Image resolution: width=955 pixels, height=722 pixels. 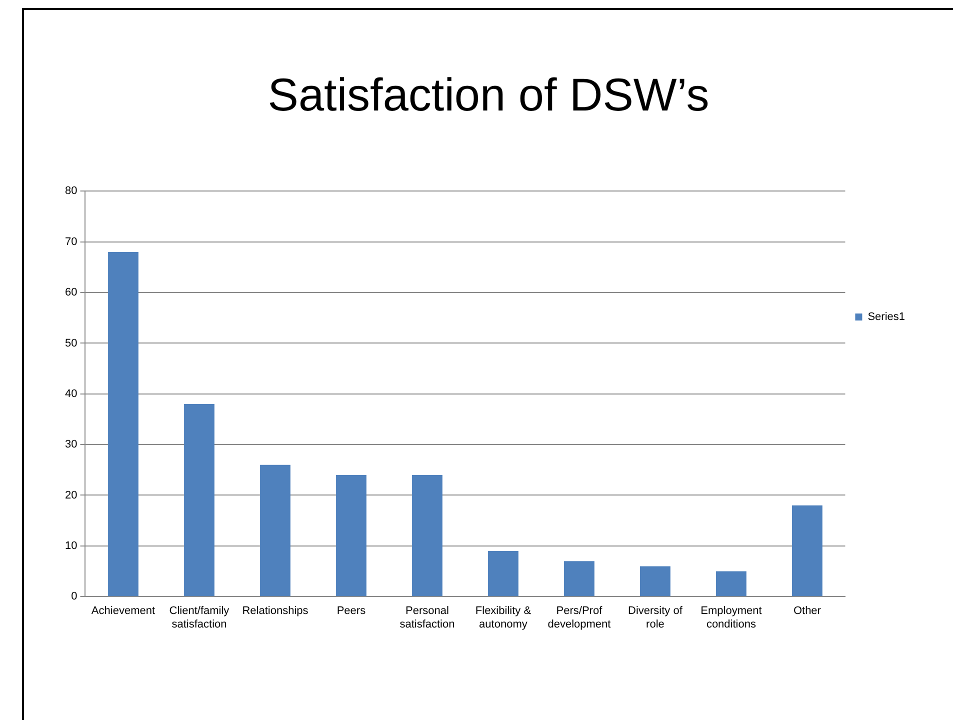 I want to click on x-tick-label: Relationships, so click(x=275, y=611).